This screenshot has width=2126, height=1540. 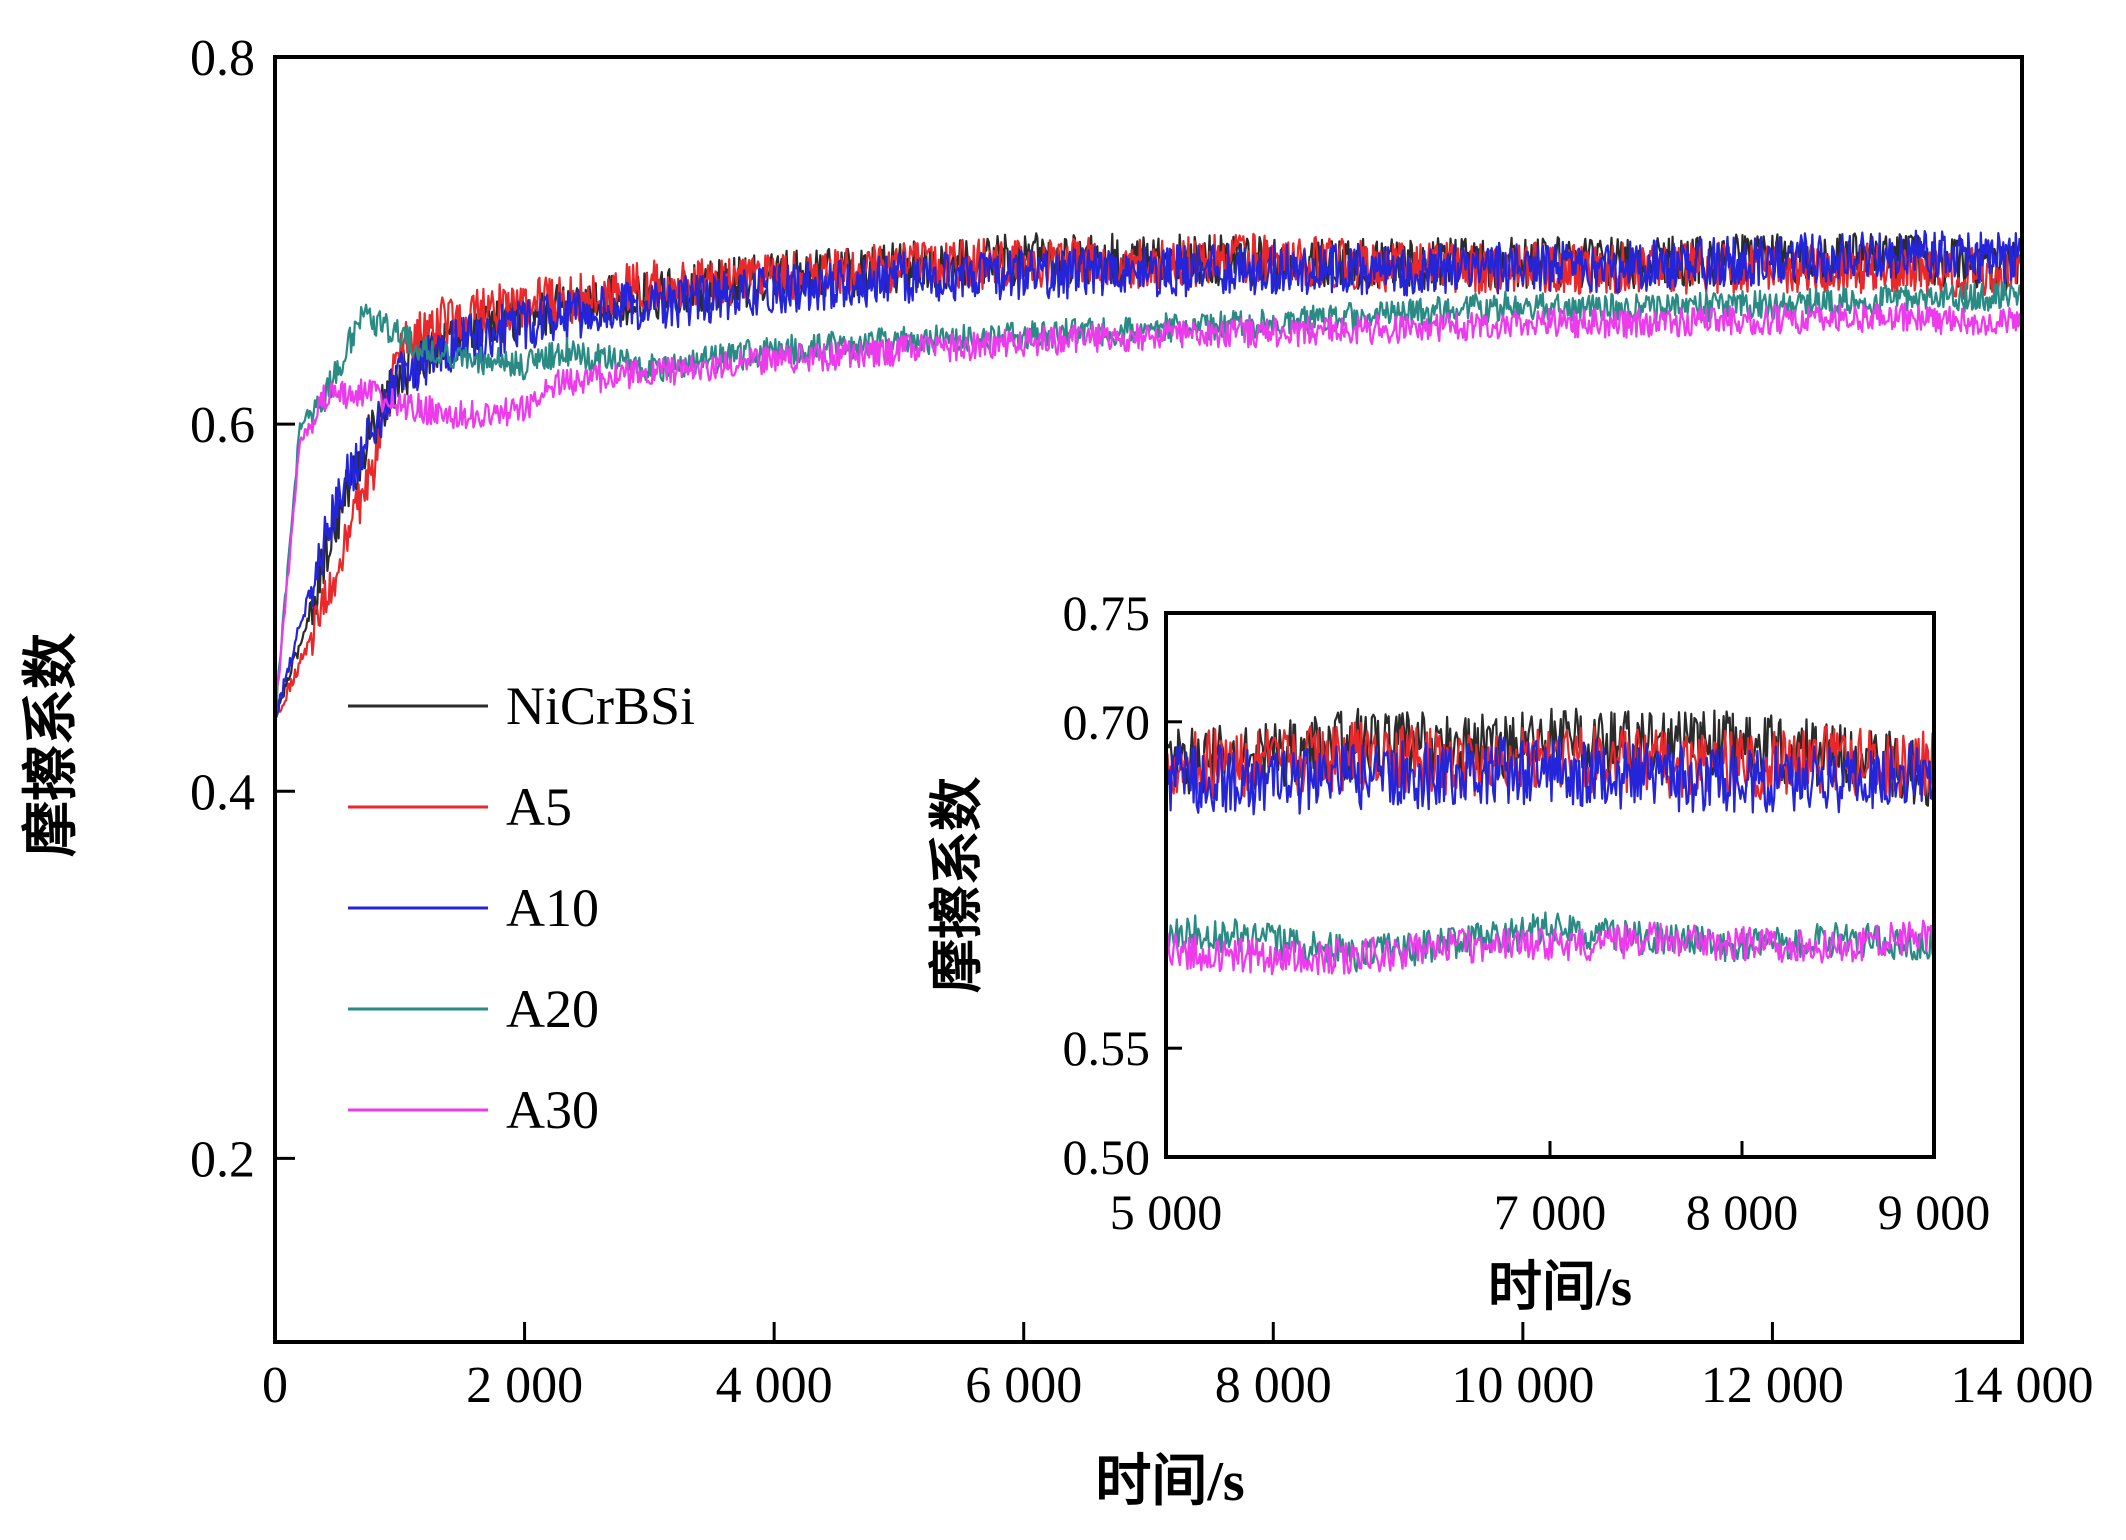 I want to click on inset-y-tick-label: 0.50, so click(x=1107, y=1157).